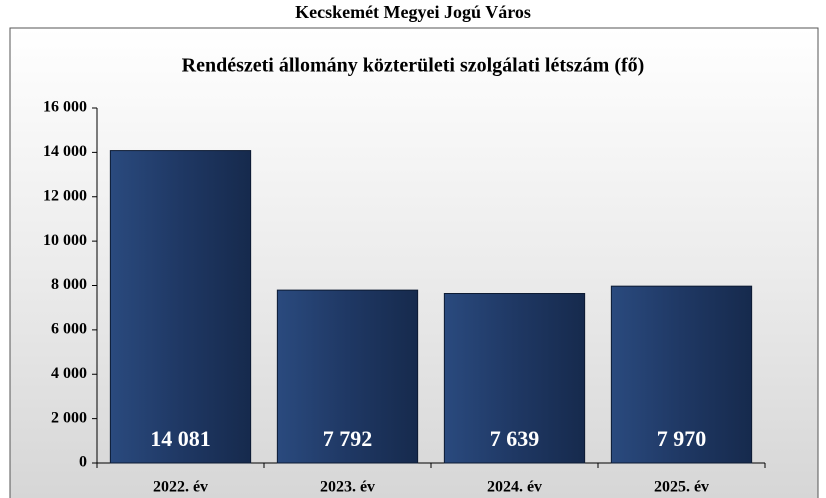  What do you see at coordinates (348, 438) in the screenshot?
I see `data-label: 7 792` at bounding box center [348, 438].